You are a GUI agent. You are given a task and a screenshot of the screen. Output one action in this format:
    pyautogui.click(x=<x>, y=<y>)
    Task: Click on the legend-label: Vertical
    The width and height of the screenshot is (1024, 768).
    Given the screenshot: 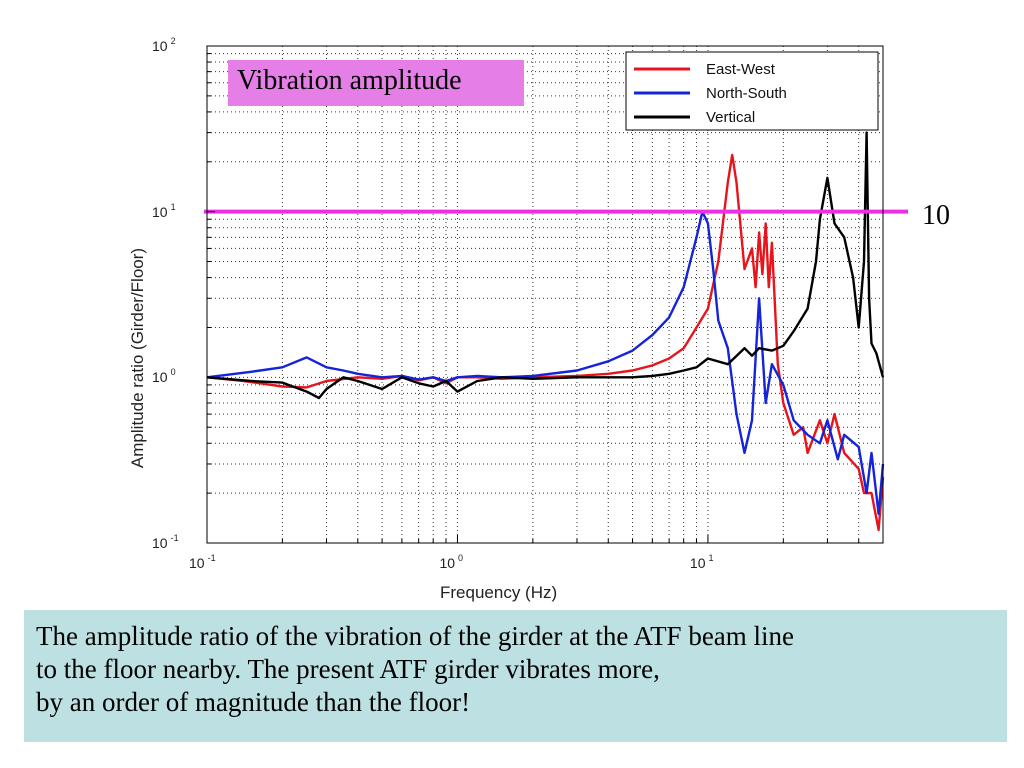 What is the action you would take?
    pyautogui.click(x=730, y=117)
    